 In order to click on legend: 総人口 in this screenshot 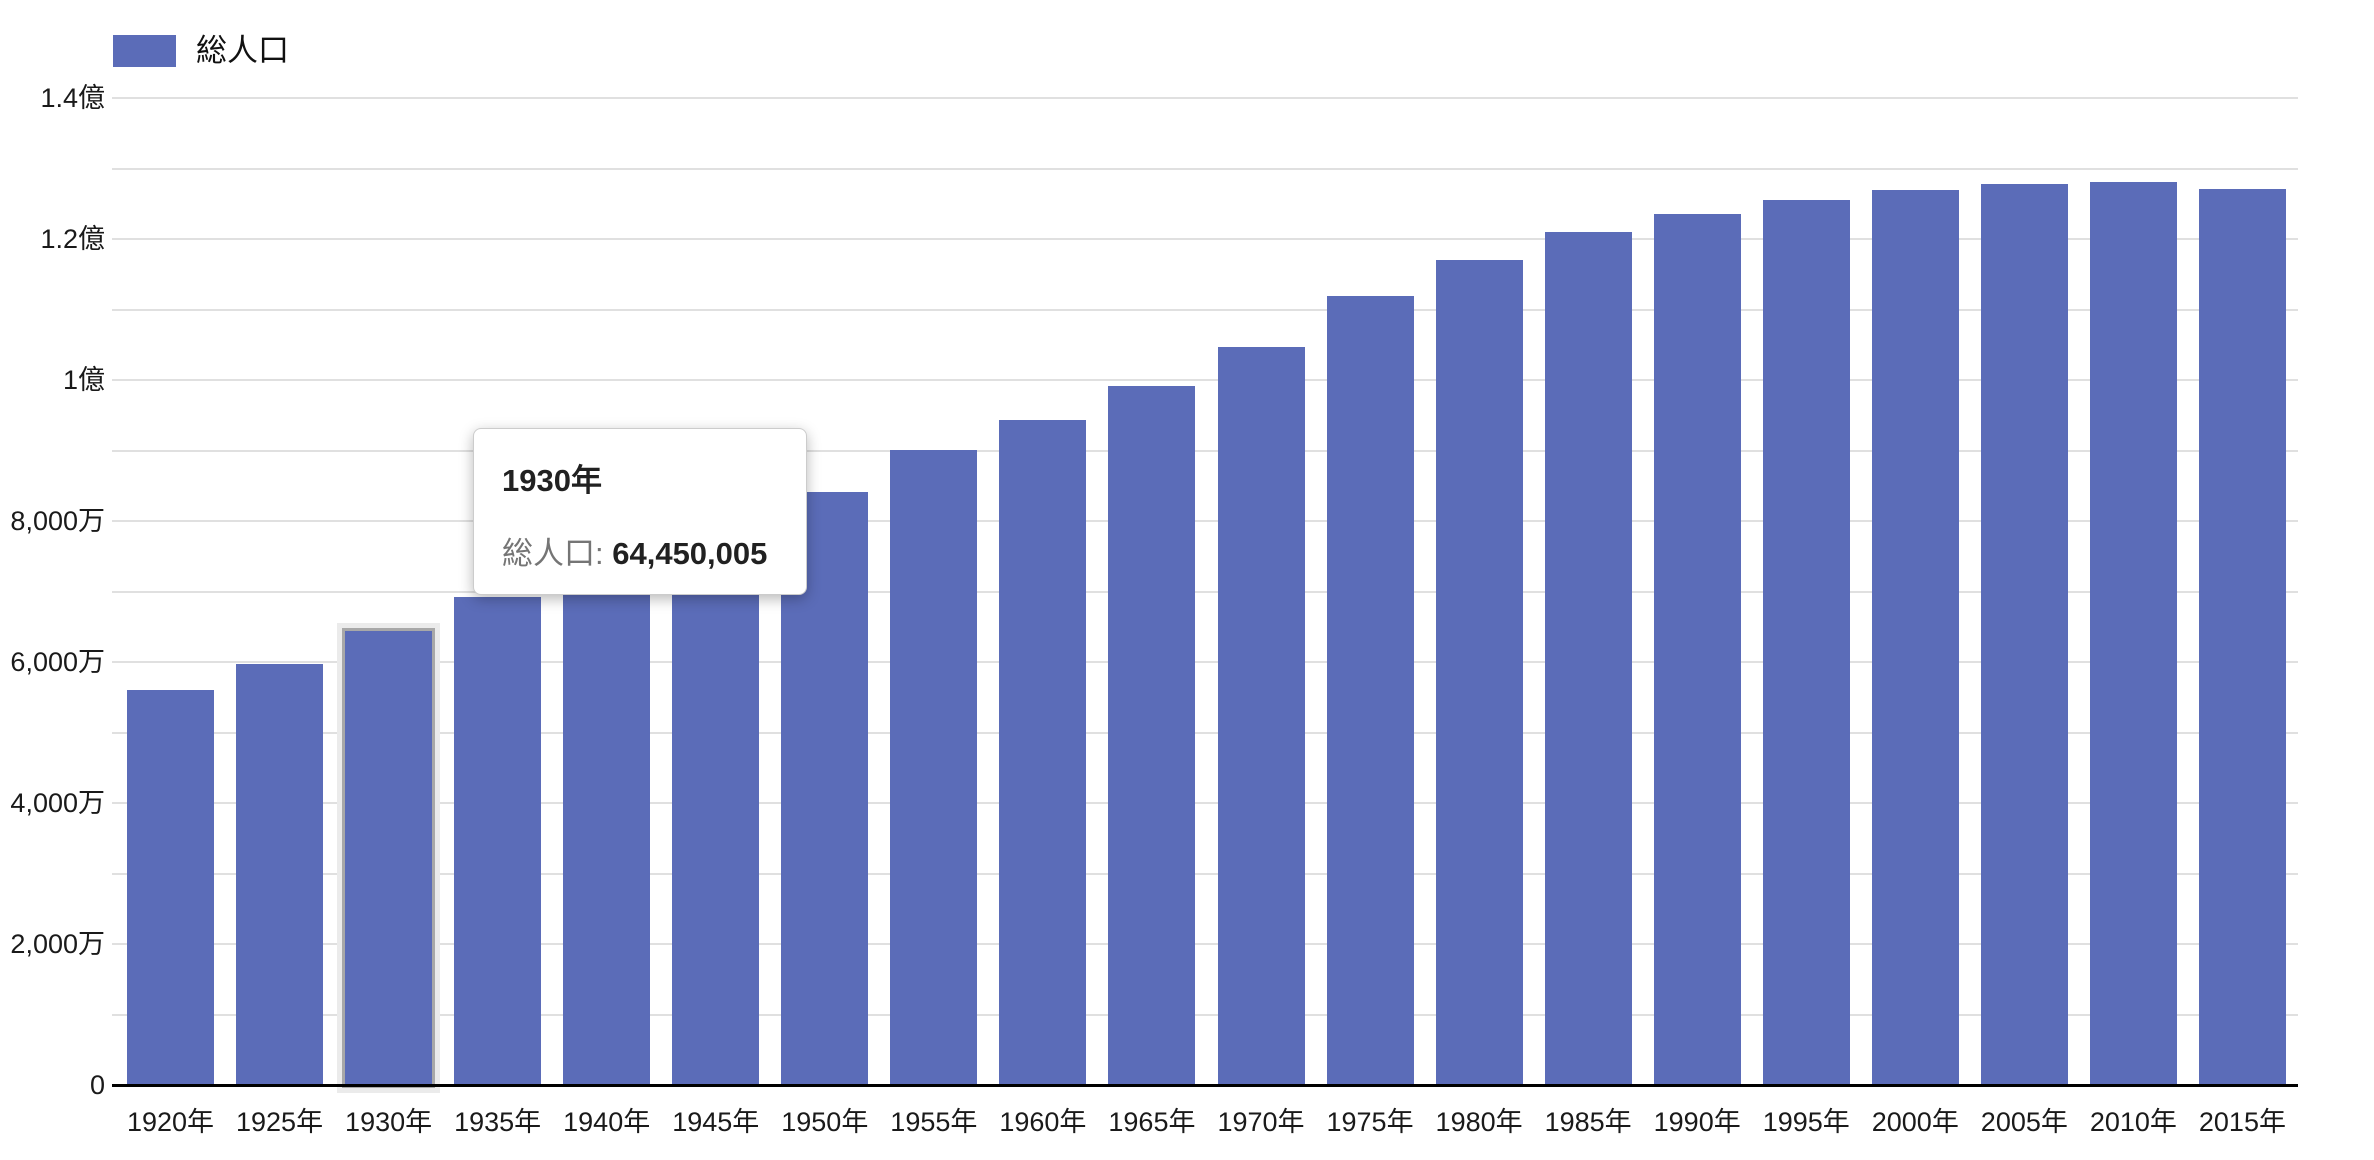, I will do `click(201, 51)`.